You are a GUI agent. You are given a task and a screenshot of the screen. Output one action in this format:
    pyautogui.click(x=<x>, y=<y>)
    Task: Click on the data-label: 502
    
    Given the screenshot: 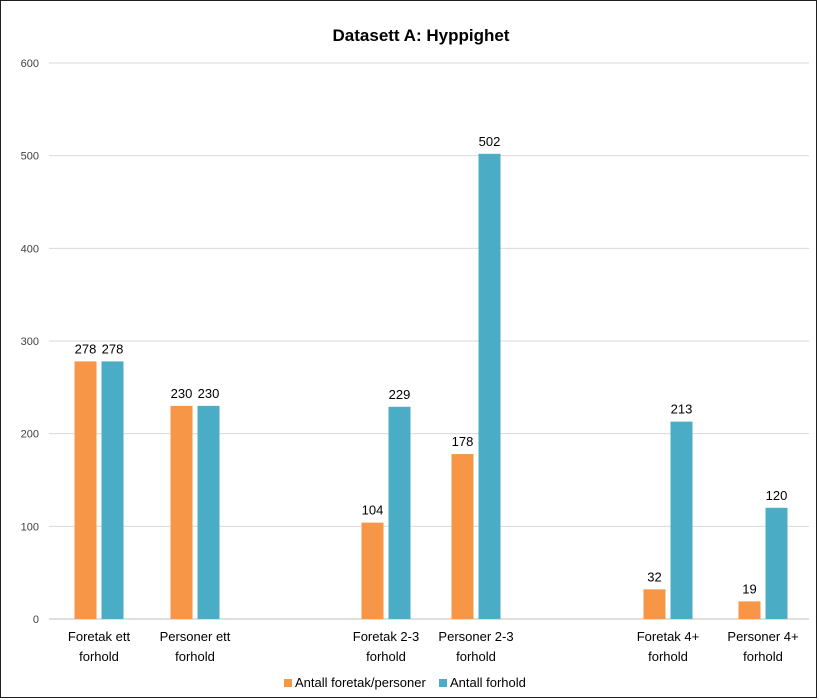 What is the action you would take?
    pyautogui.click(x=490, y=141)
    